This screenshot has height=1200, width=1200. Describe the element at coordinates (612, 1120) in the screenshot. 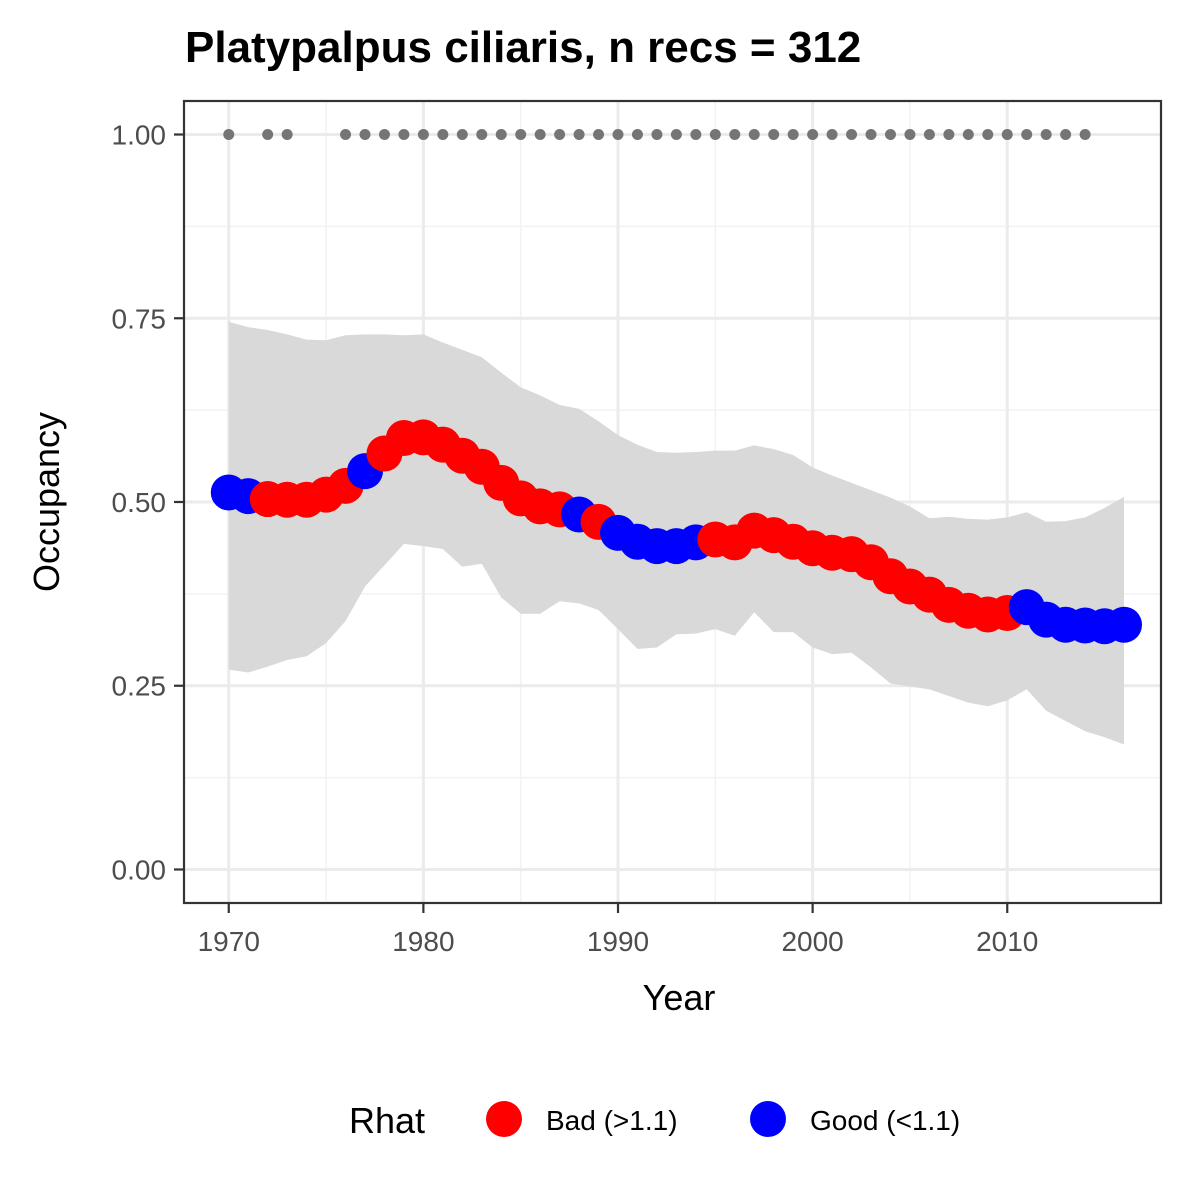

I see `legend-label-bad: Bad (>1.1)` at that location.